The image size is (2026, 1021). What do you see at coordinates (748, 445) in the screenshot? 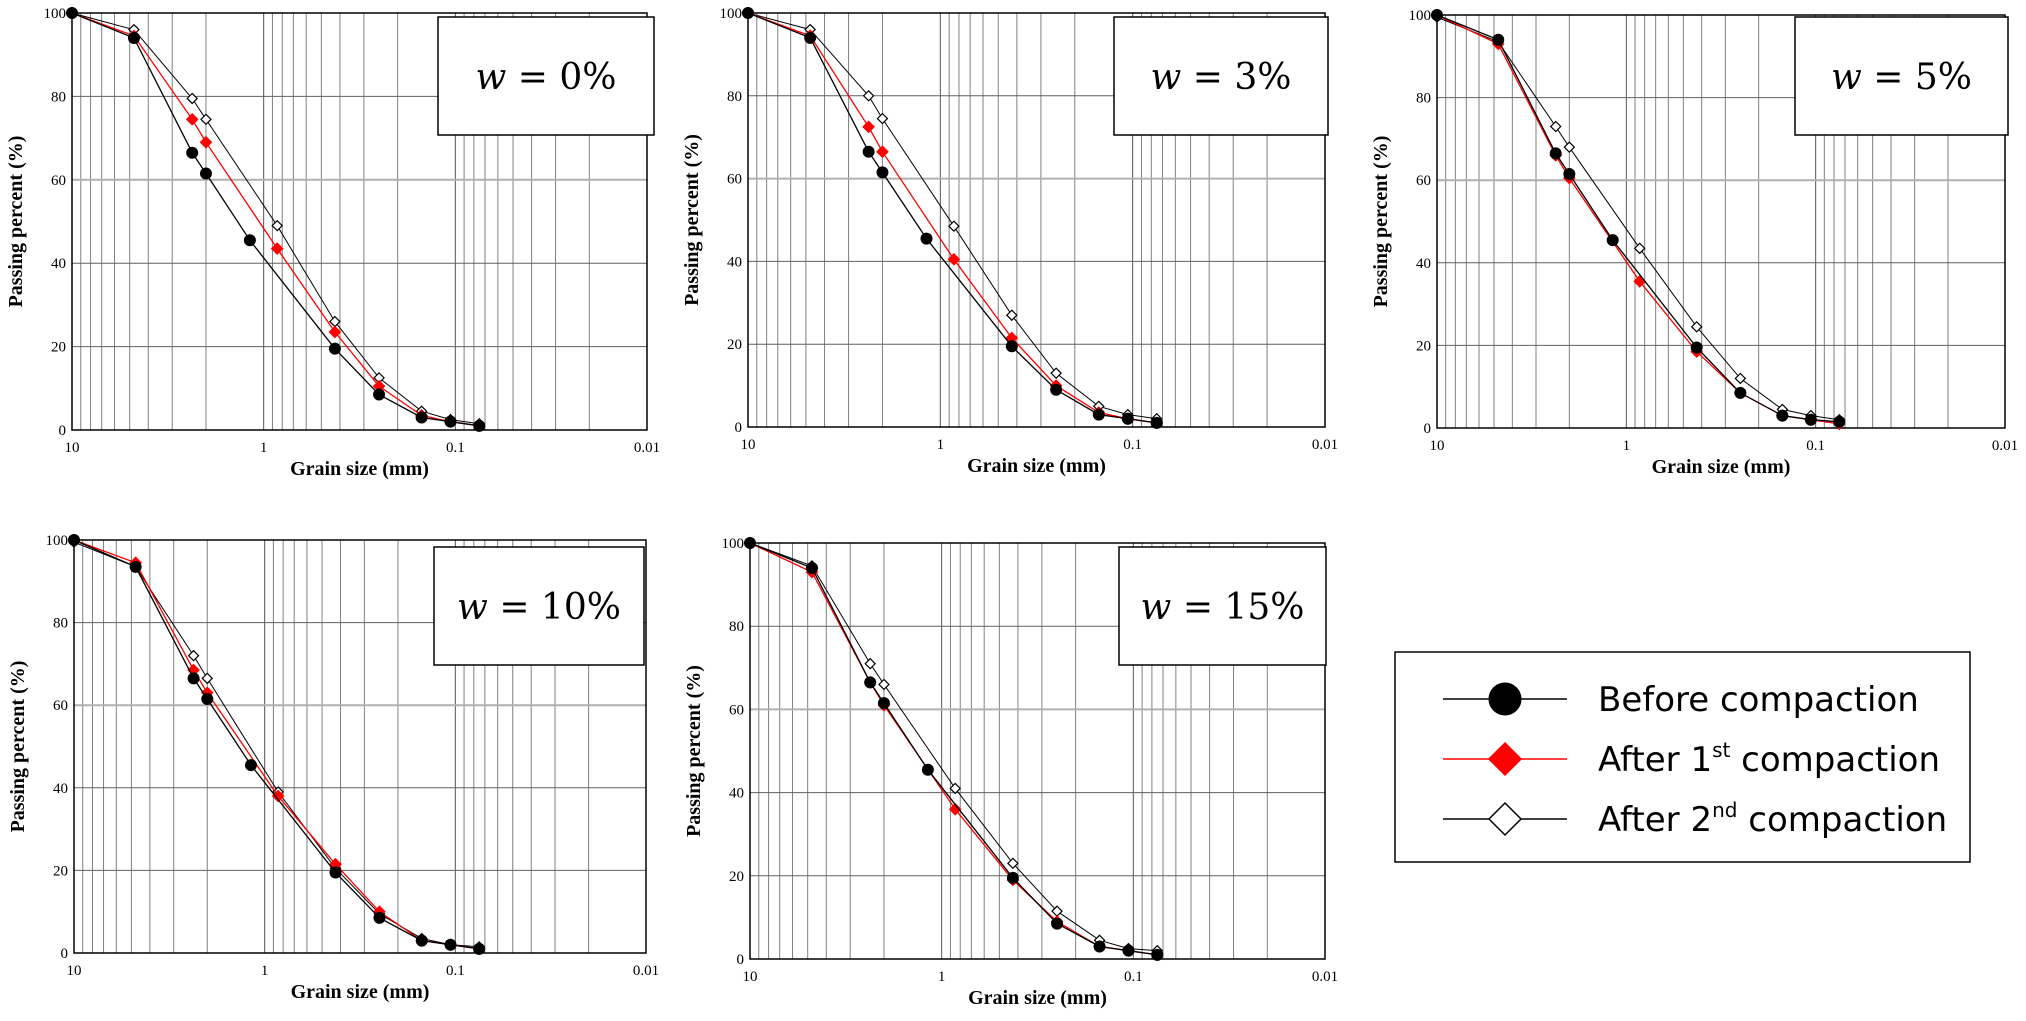
I see `x-tick-label: 10` at bounding box center [748, 445].